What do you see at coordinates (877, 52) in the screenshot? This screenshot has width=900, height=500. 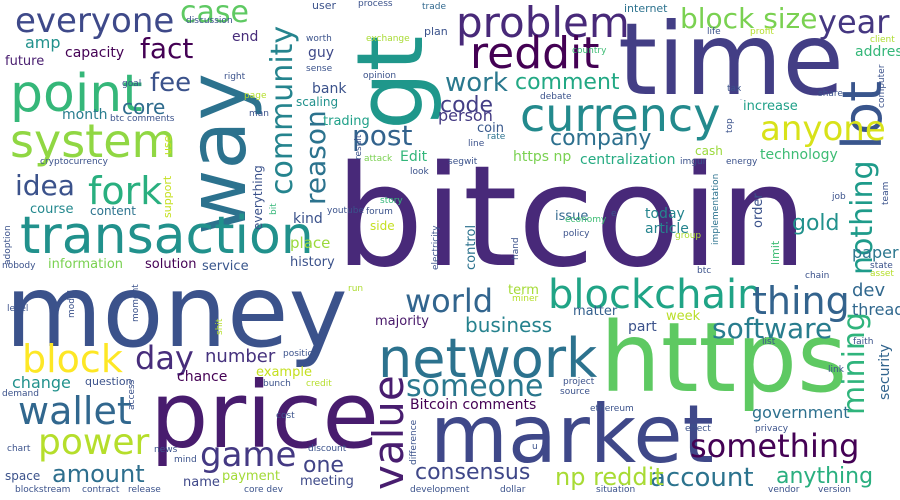 I see `word-address: address` at bounding box center [877, 52].